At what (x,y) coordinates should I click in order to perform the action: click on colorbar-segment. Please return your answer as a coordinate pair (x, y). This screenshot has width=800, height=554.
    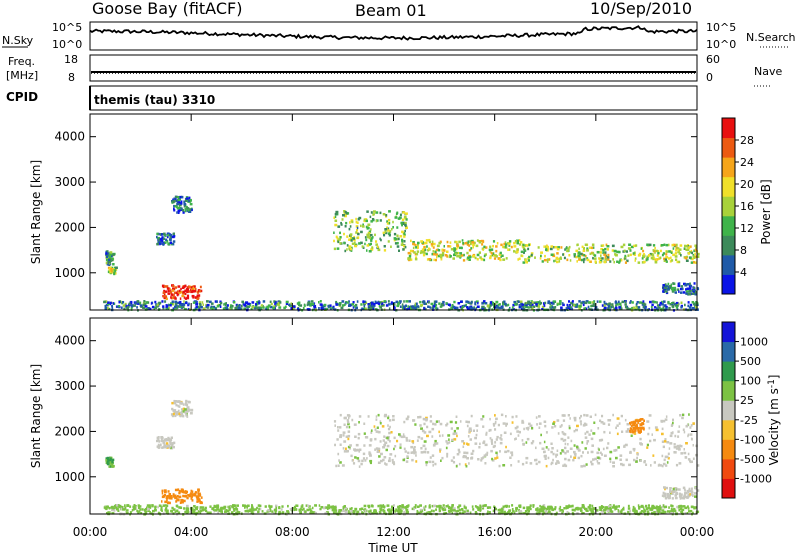
    Looking at the image, I should click on (728, 167).